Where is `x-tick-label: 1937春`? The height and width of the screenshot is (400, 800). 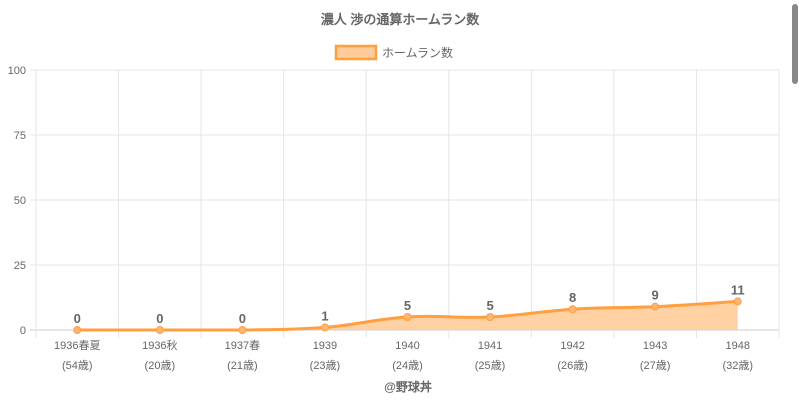 x-tick-label: 1937春 is located at coordinates (242, 345).